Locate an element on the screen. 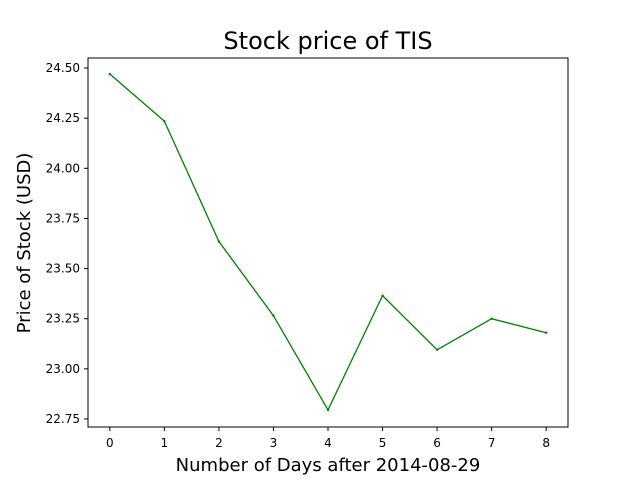 Image resolution: width=640 pixels, height=484 pixels. y-tick-label: 23.50 is located at coordinates (63, 269).